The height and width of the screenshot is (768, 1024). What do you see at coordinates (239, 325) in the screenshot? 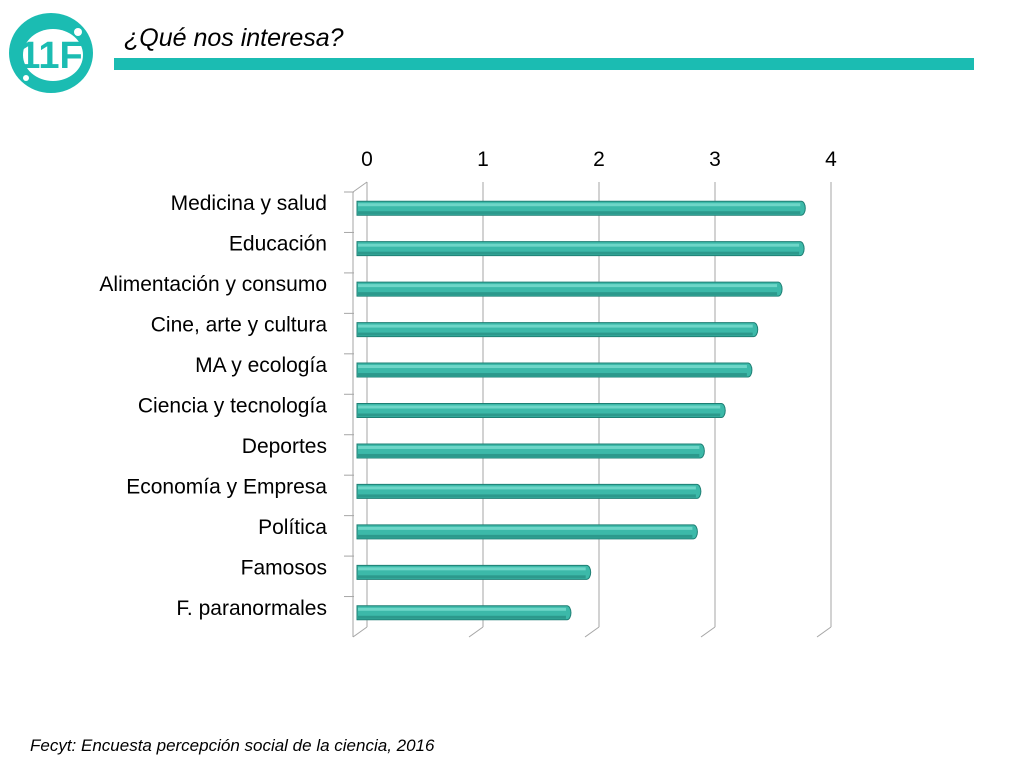
I see `y-tick-label: Cine, arte y cultura` at bounding box center [239, 325].